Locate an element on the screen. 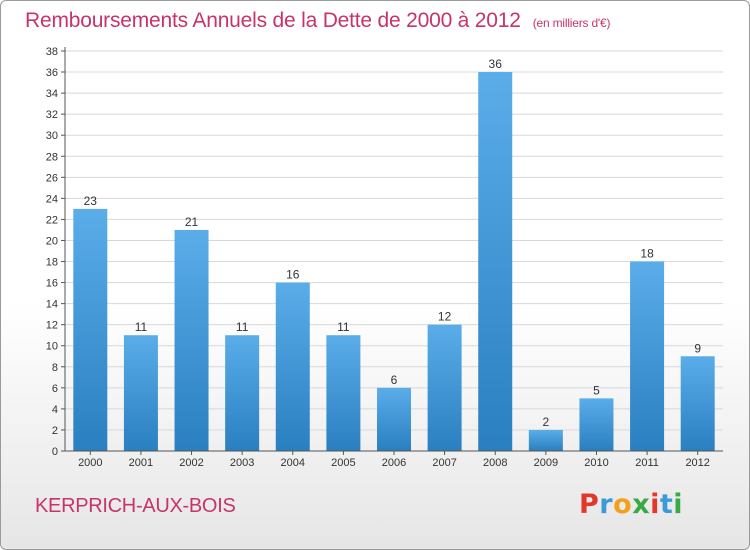  logo-letter: x is located at coordinates (641, 504).